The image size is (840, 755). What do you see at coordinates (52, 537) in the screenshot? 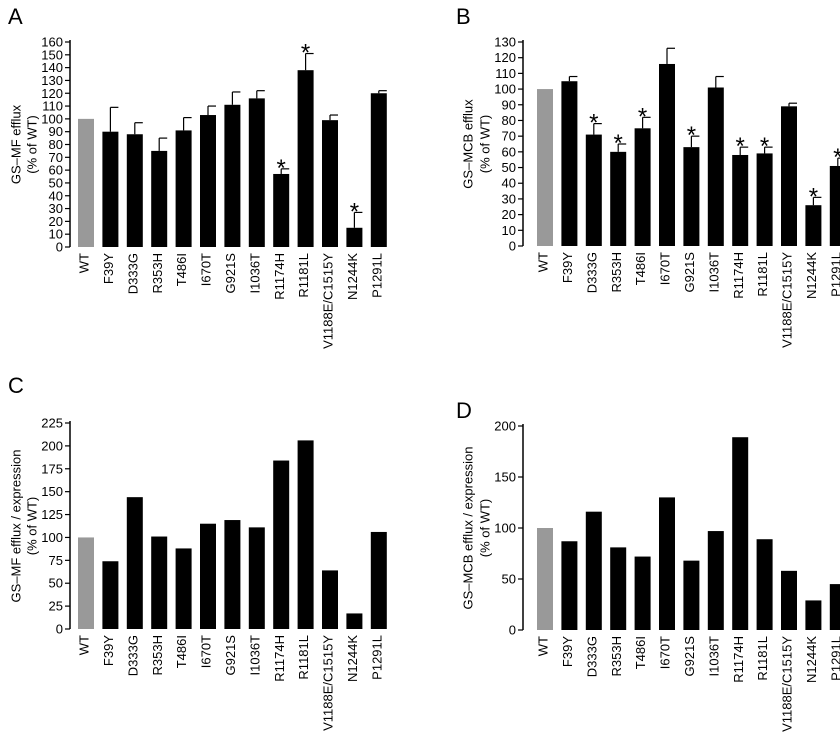
I see `y-tick-label: 100` at bounding box center [52, 537].